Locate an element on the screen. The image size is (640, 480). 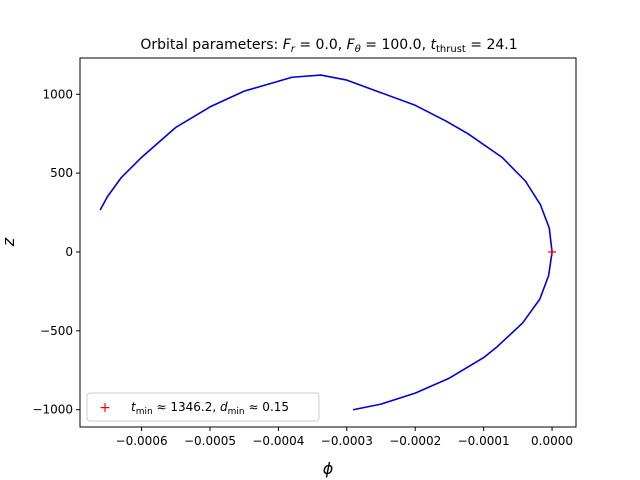
y-tick-label: 500 is located at coordinates (61, 173).